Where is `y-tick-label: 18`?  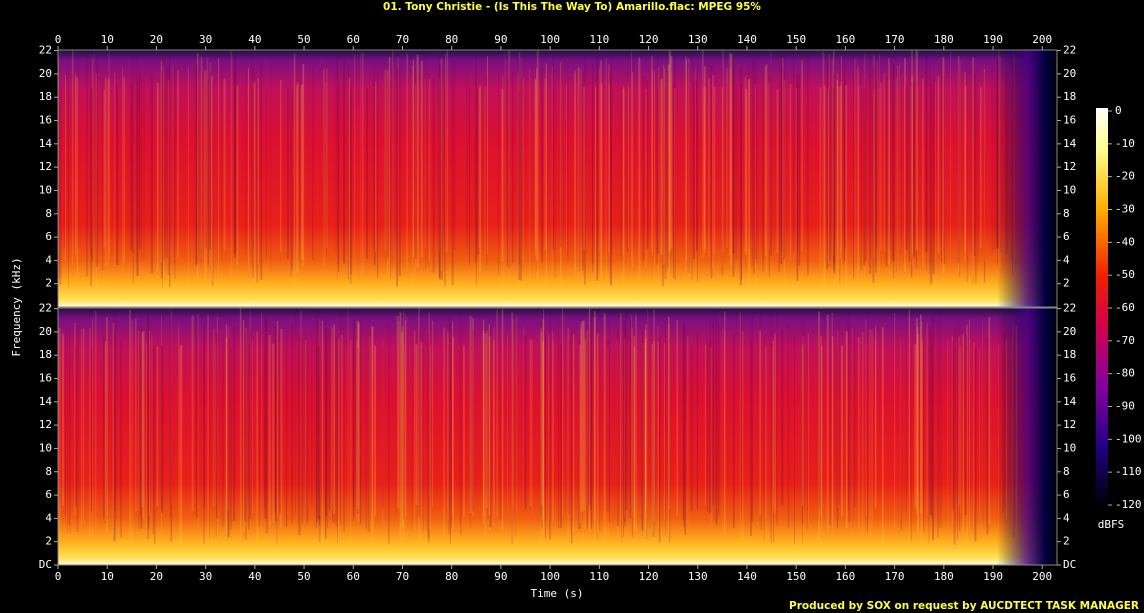 y-tick-label: 18 is located at coordinates (45, 354).